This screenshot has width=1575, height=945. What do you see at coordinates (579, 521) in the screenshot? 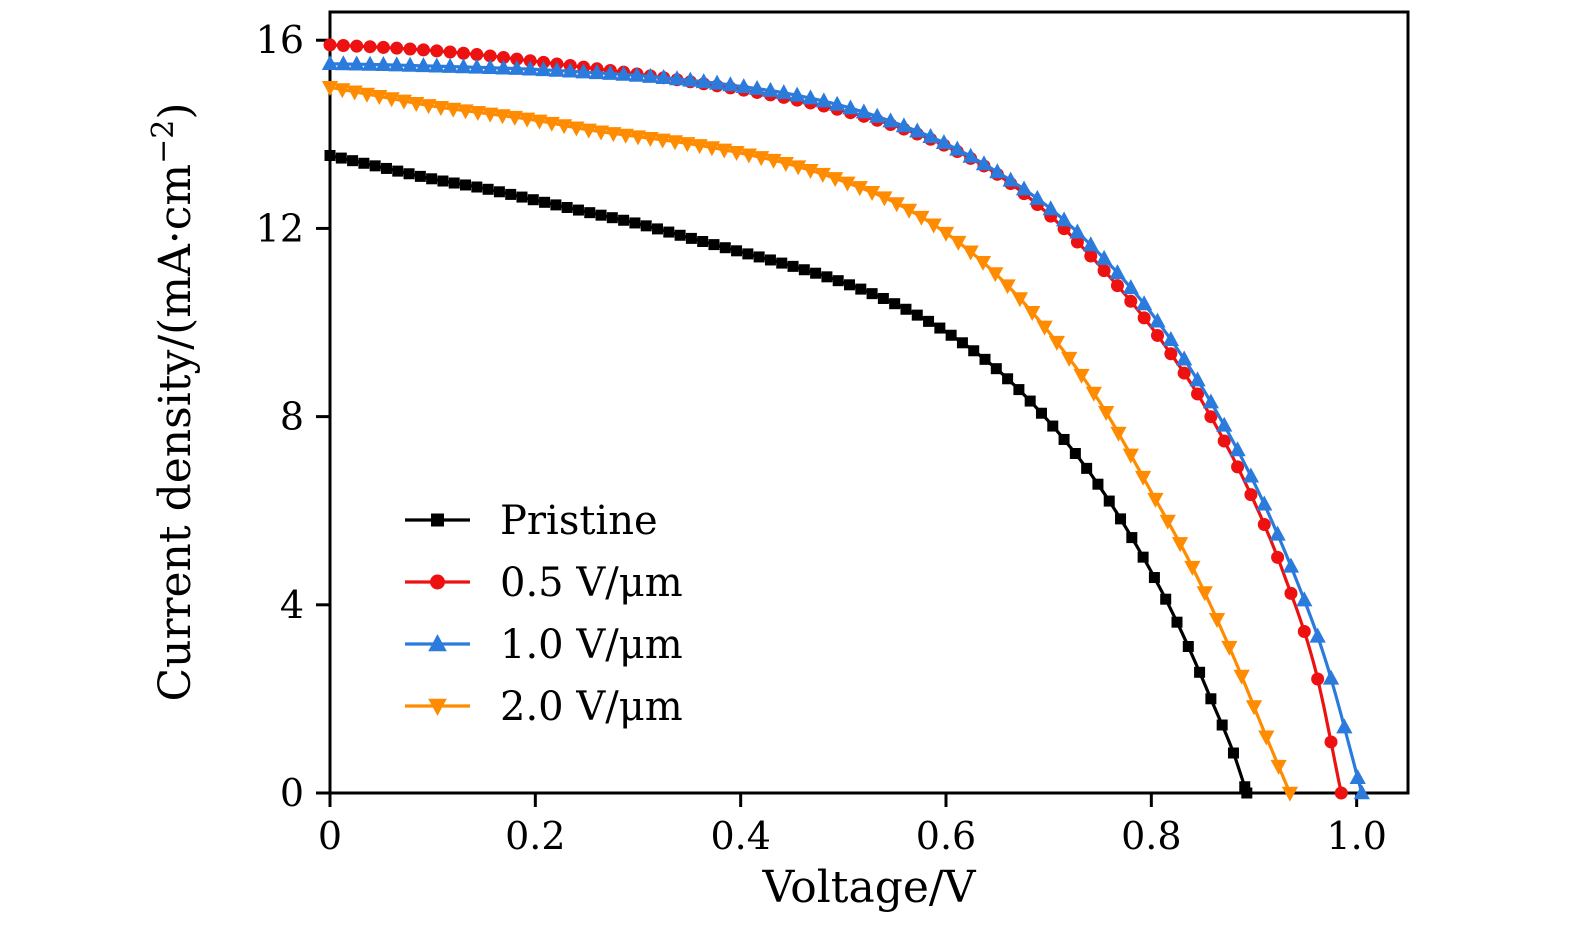
I see `legend-label: Pristine` at bounding box center [579, 521].